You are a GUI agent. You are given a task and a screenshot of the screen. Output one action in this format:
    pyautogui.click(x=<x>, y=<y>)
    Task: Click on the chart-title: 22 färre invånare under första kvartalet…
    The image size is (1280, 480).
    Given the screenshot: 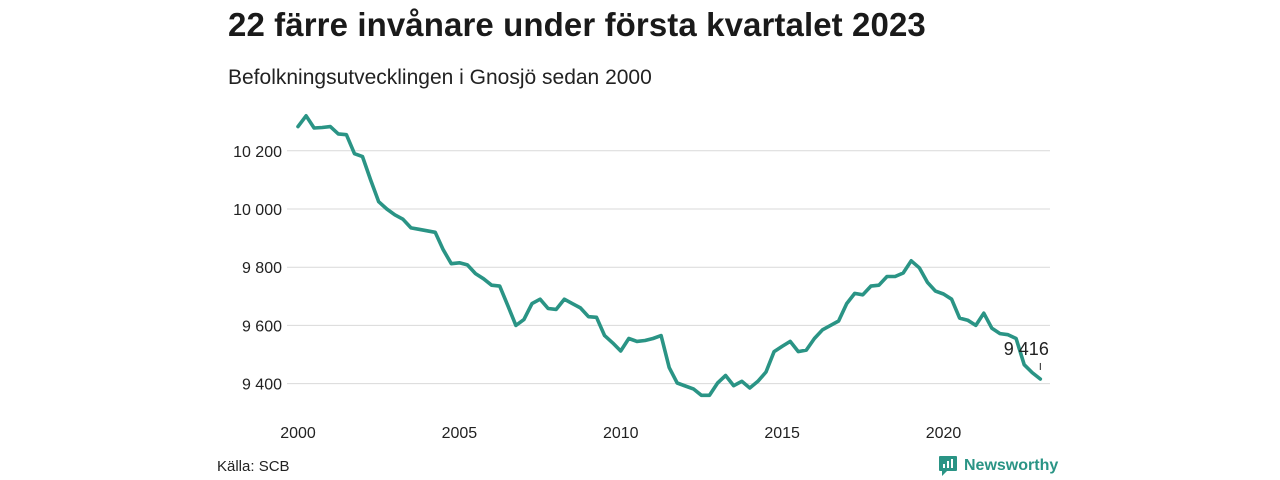 What is the action you would take?
    pyautogui.click(x=577, y=24)
    